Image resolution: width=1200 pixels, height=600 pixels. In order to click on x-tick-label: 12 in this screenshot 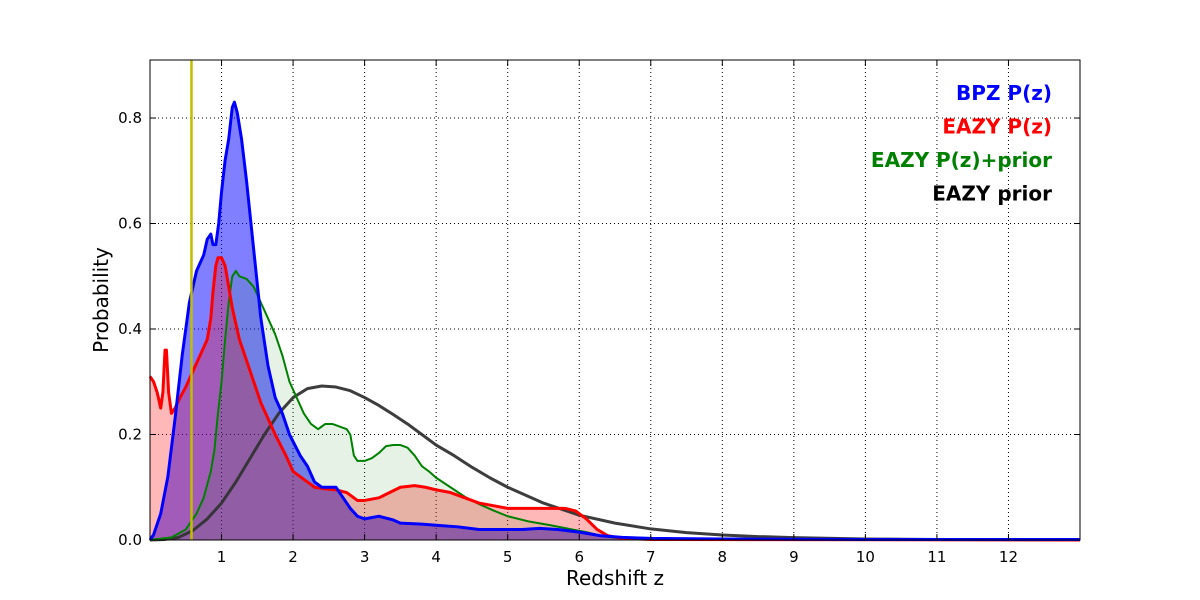, I will do `click(1008, 557)`.